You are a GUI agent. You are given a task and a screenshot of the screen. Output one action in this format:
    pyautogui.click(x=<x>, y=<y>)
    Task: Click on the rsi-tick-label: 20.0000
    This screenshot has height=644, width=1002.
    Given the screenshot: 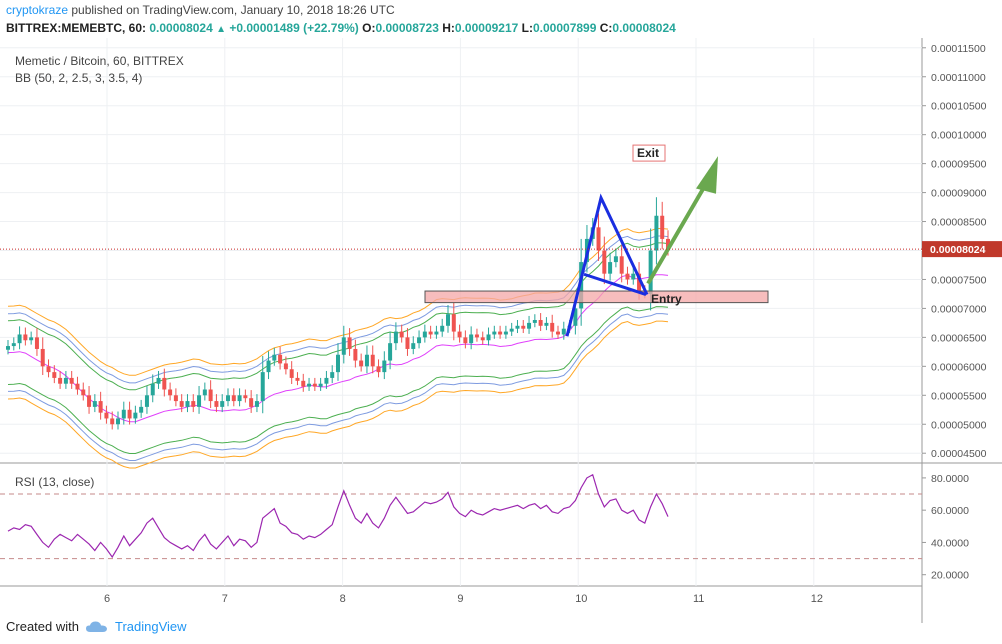 What is the action you would take?
    pyautogui.click(x=950, y=576)
    